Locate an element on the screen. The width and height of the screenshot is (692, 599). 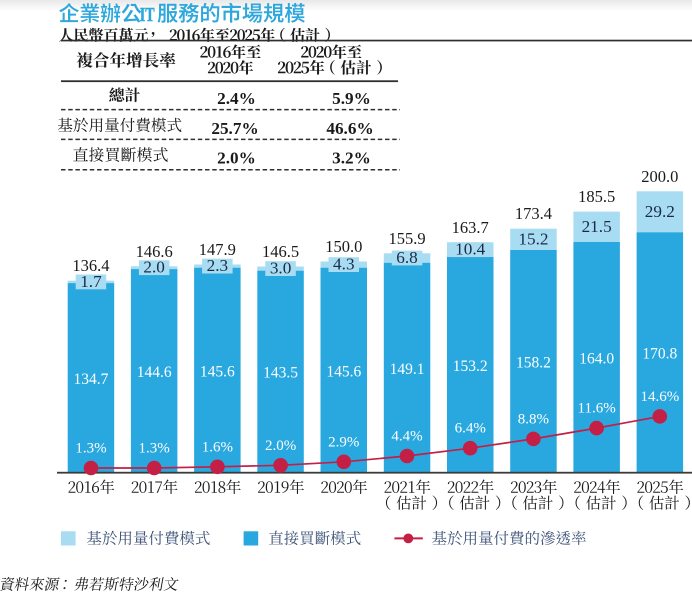
svg-text: 149.1 is located at coordinates (407, 369).